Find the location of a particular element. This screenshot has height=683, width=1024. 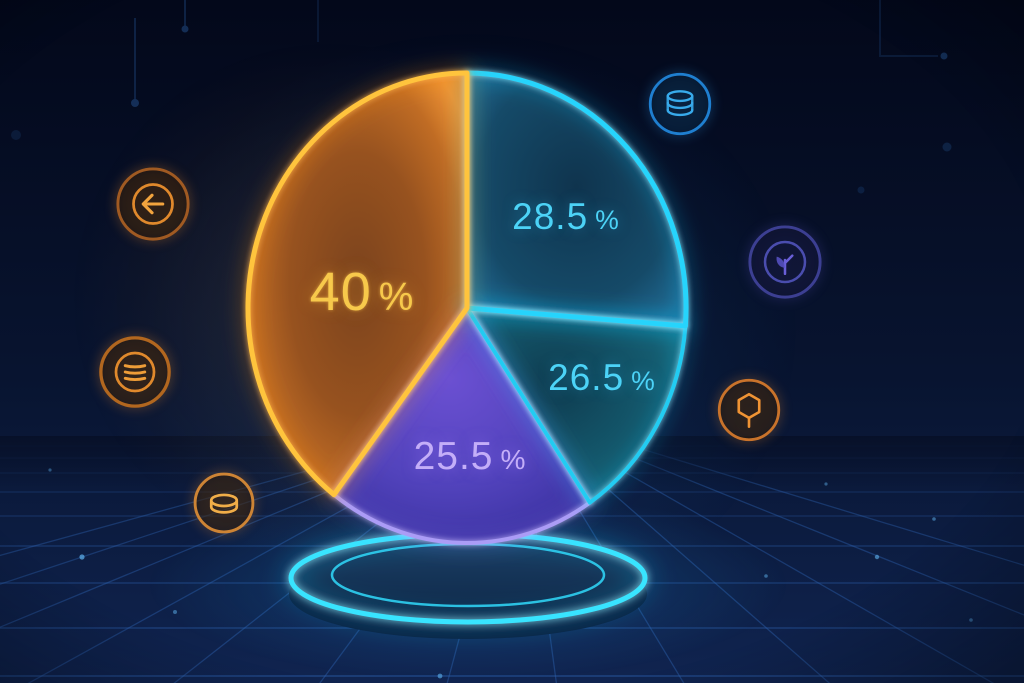

pie-slice-orange-outline is located at coordinates (357, 284).